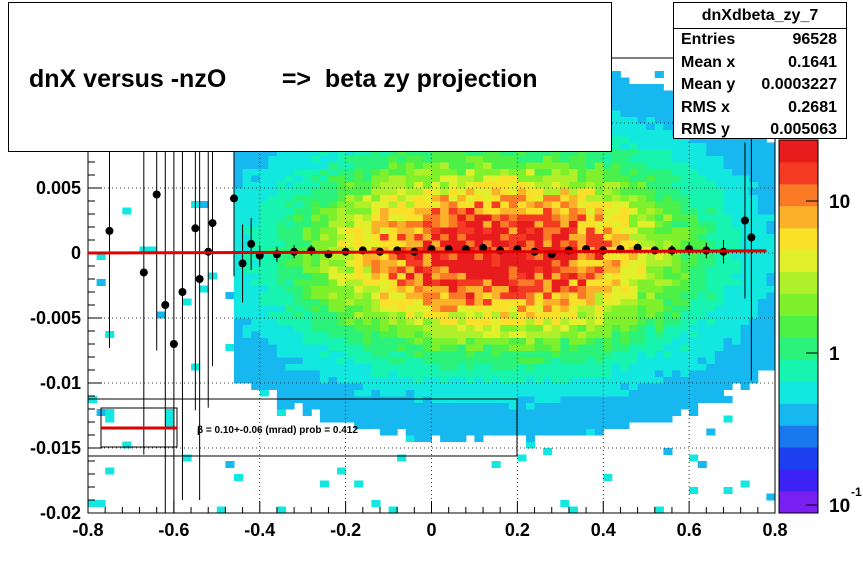  What do you see at coordinates (839, 506) in the screenshot?
I see `colorbar-label: 10` at bounding box center [839, 506].